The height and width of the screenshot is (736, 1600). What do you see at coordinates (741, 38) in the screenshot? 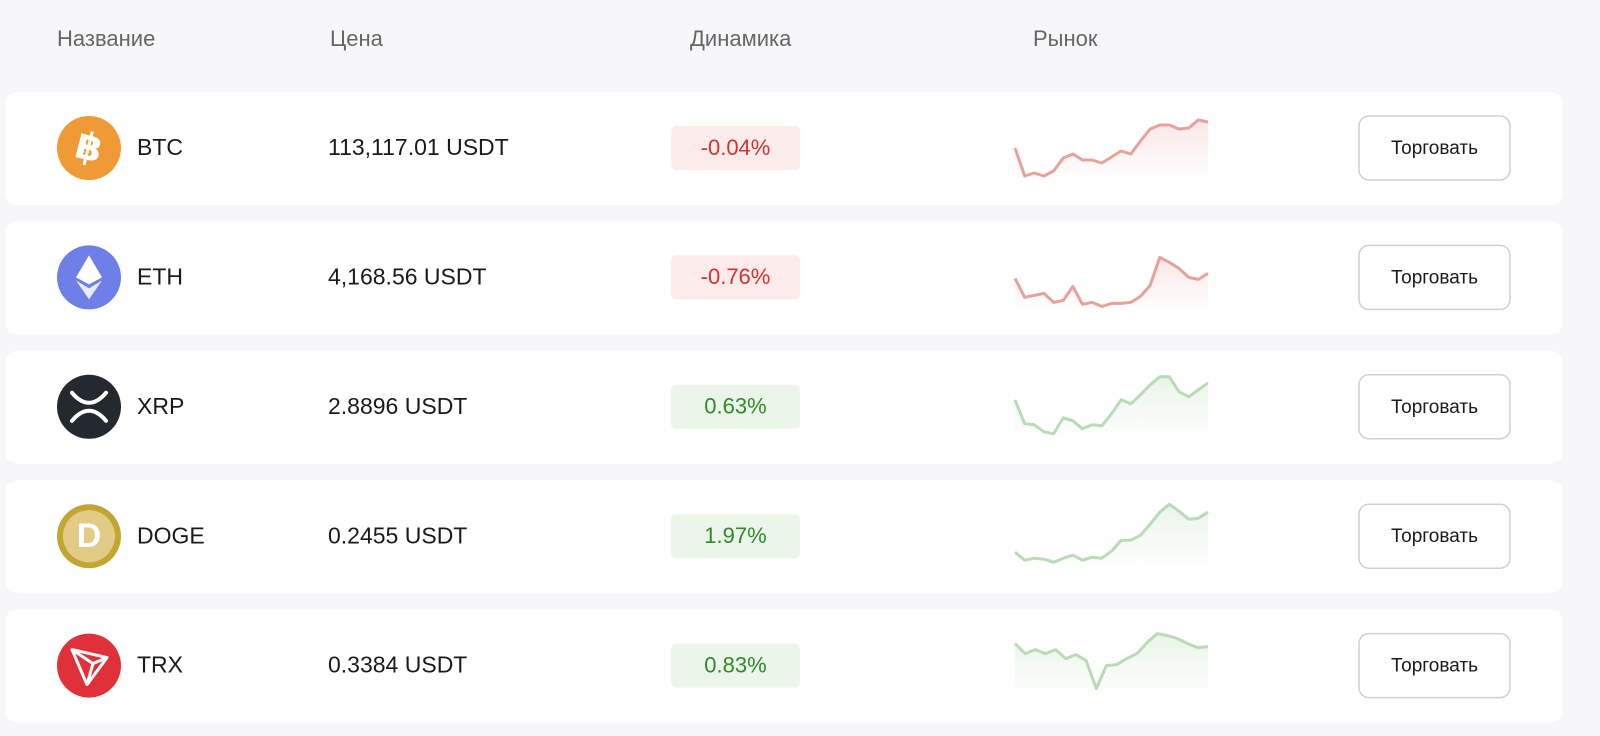
I see `column-header: Динамика` at bounding box center [741, 38].